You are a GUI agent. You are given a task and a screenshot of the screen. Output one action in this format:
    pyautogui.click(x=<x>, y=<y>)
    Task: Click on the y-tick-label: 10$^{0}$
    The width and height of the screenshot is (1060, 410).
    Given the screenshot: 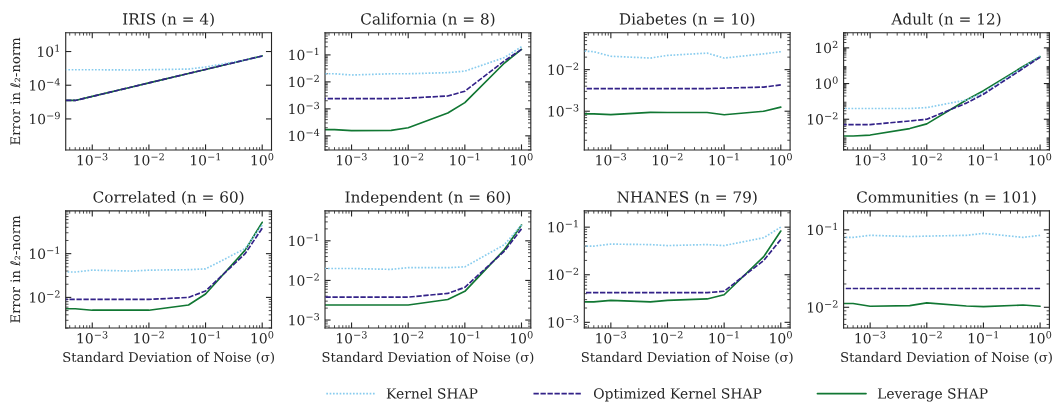 What is the action you would take?
    pyautogui.click(x=827, y=82)
    